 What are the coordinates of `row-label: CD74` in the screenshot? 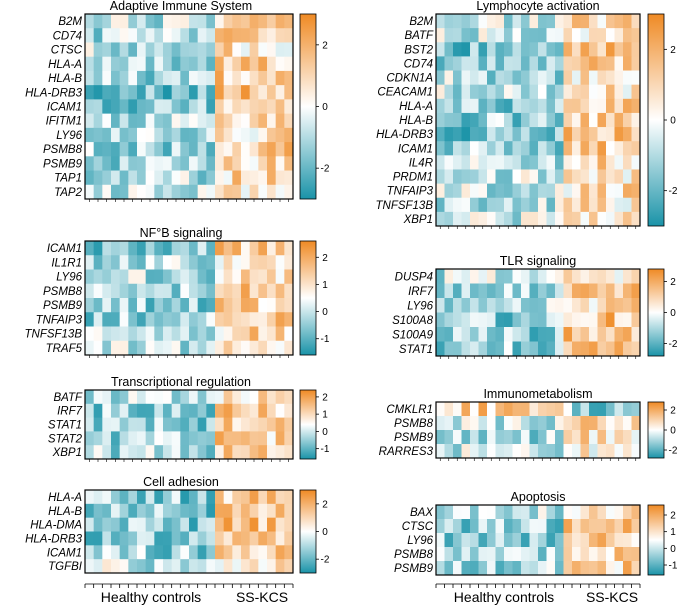 It's located at (418, 64).